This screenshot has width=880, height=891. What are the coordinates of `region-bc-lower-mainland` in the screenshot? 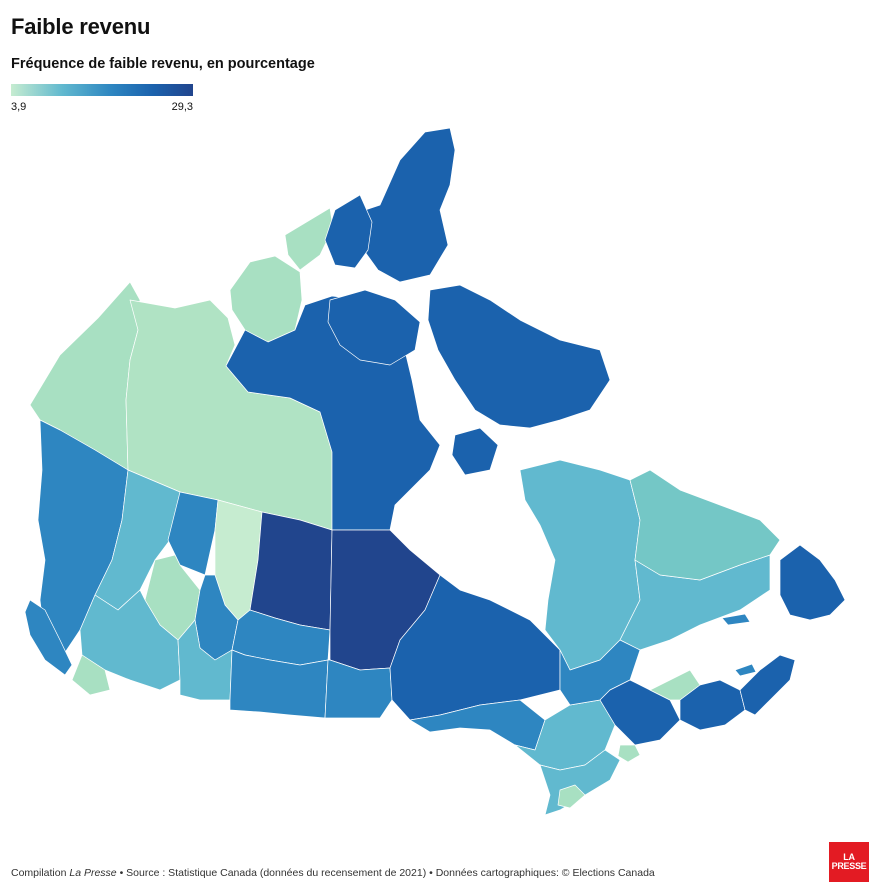 It's located at (91, 675).